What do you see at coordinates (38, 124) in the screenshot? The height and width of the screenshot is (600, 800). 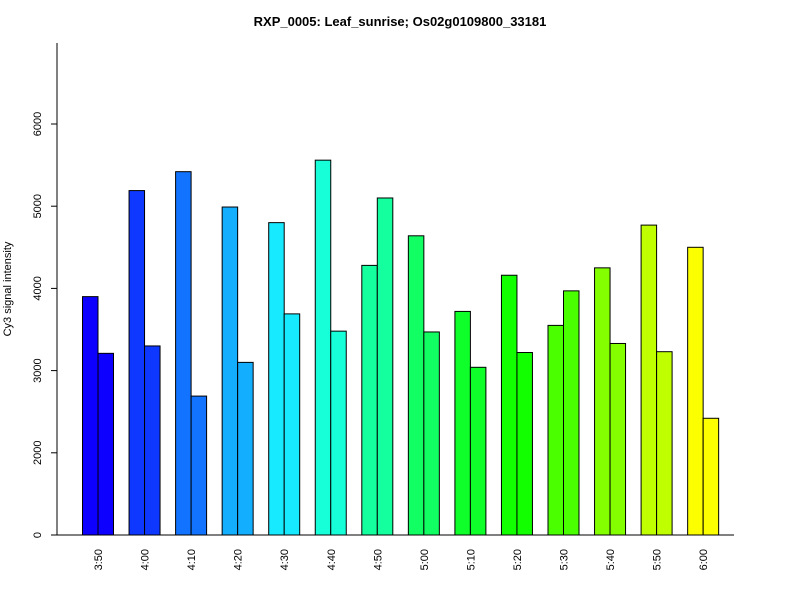 I see `y-tick-label: 6000` at bounding box center [38, 124].